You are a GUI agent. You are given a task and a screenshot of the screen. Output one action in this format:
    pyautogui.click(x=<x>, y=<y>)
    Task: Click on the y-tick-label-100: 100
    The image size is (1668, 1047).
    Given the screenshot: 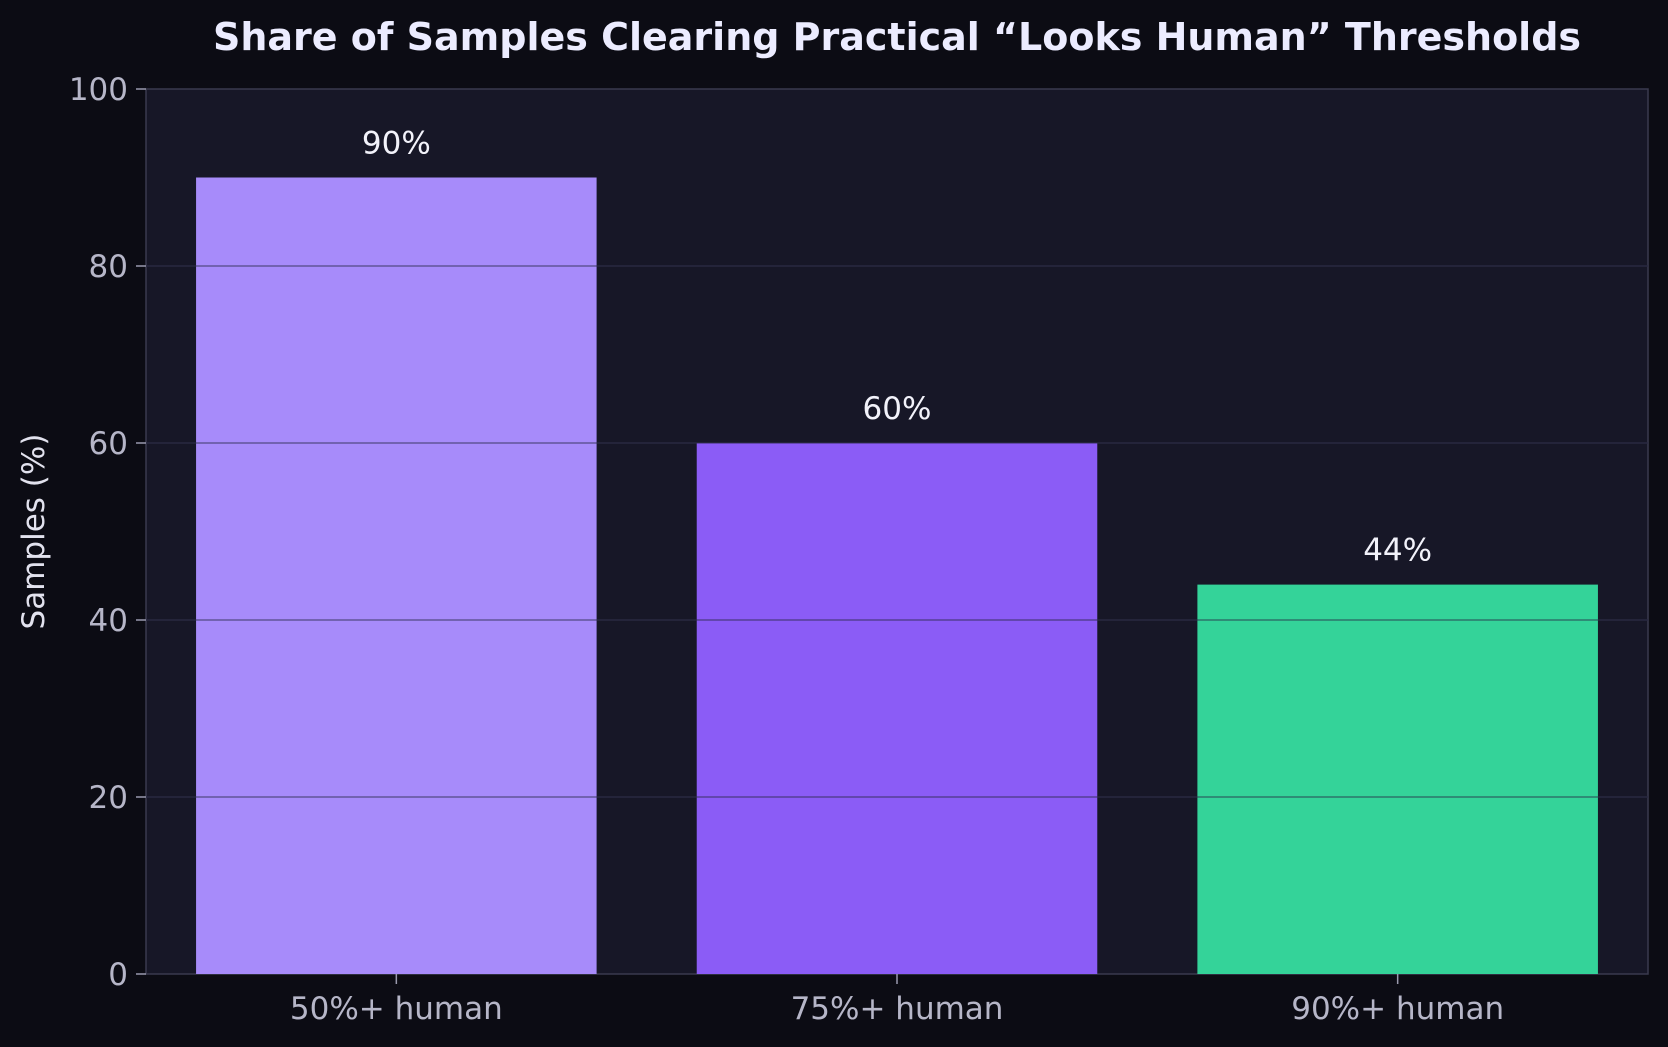 What is the action you would take?
    pyautogui.click(x=98, y=90)
    